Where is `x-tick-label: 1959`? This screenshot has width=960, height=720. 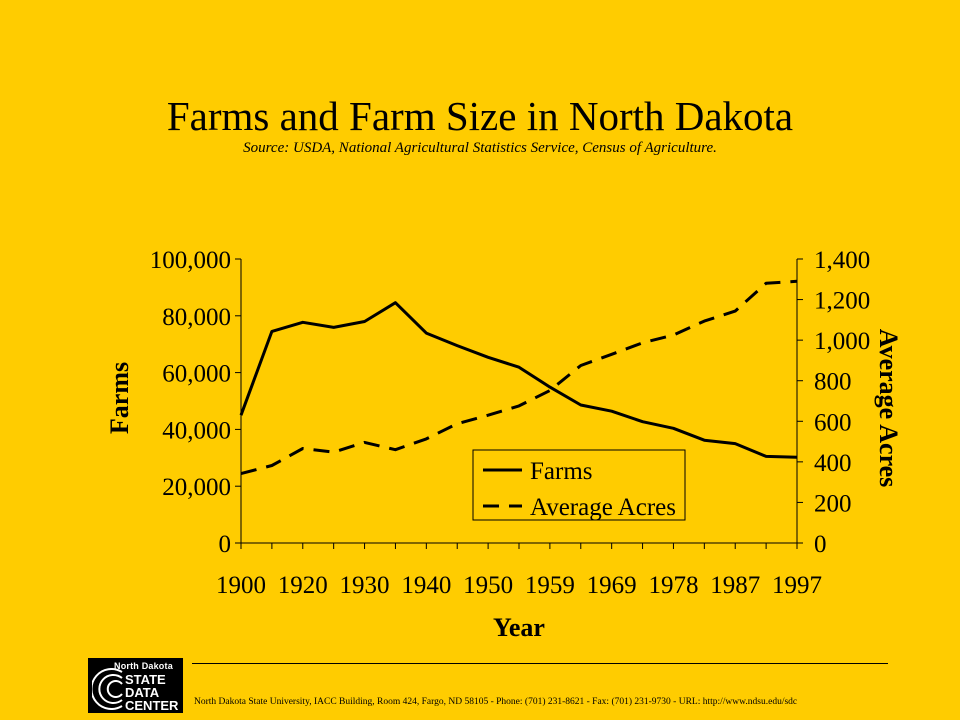
x-tick-label: 1959 is located at coordinates (550, 585).